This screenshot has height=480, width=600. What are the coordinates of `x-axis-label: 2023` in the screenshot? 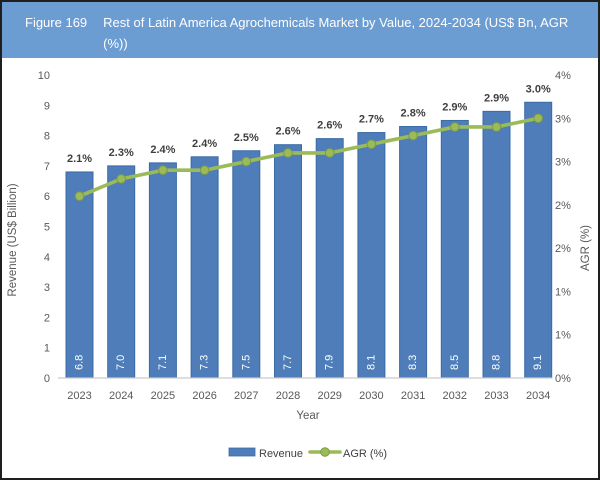 It's located at (79, 396).